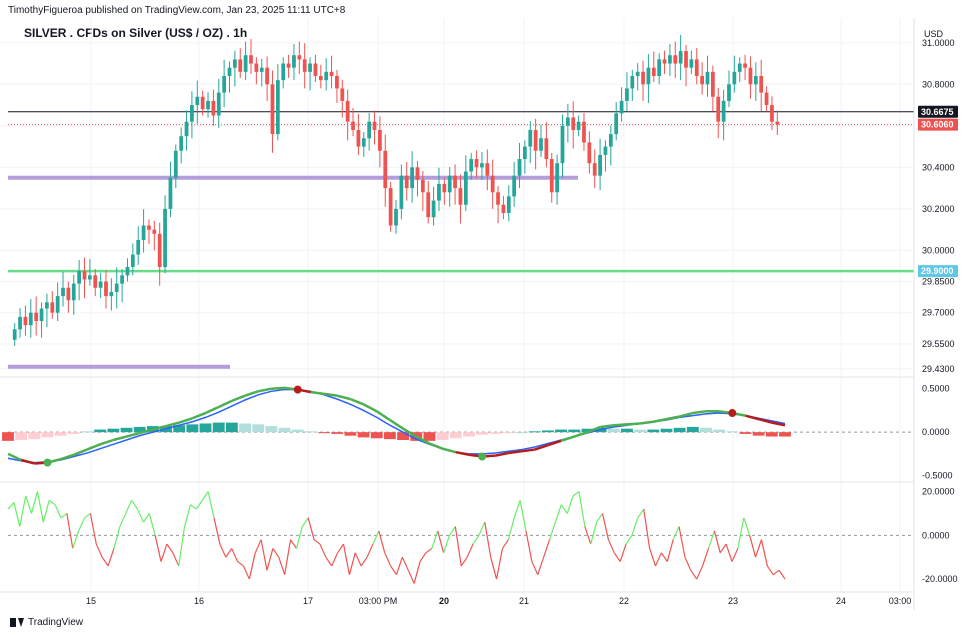 The width and height of the screenshot is (975, 638). What do you see at coordinates (938, 492) in the screenshot?
I see `osc-tick-label: 20.0000` at bounding box center [938, 492].